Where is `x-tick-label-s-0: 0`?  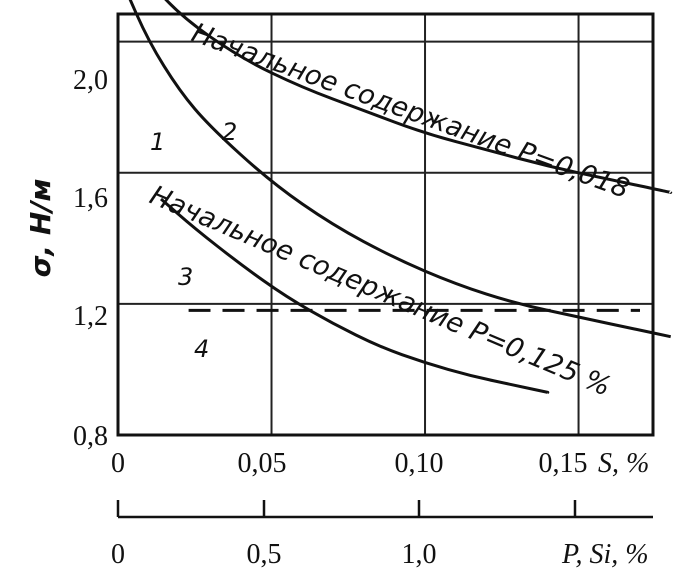 x-tick-label-s-0: 0 is located at coordinates (118, 463).